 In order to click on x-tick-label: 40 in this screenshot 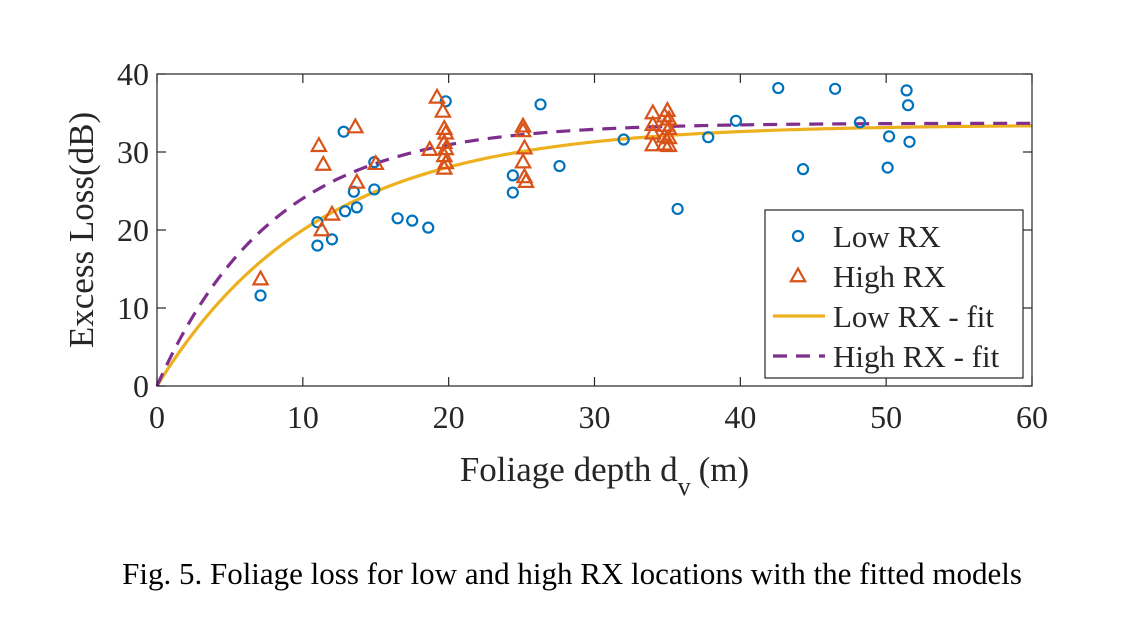, I will do `click(740, 417)`.